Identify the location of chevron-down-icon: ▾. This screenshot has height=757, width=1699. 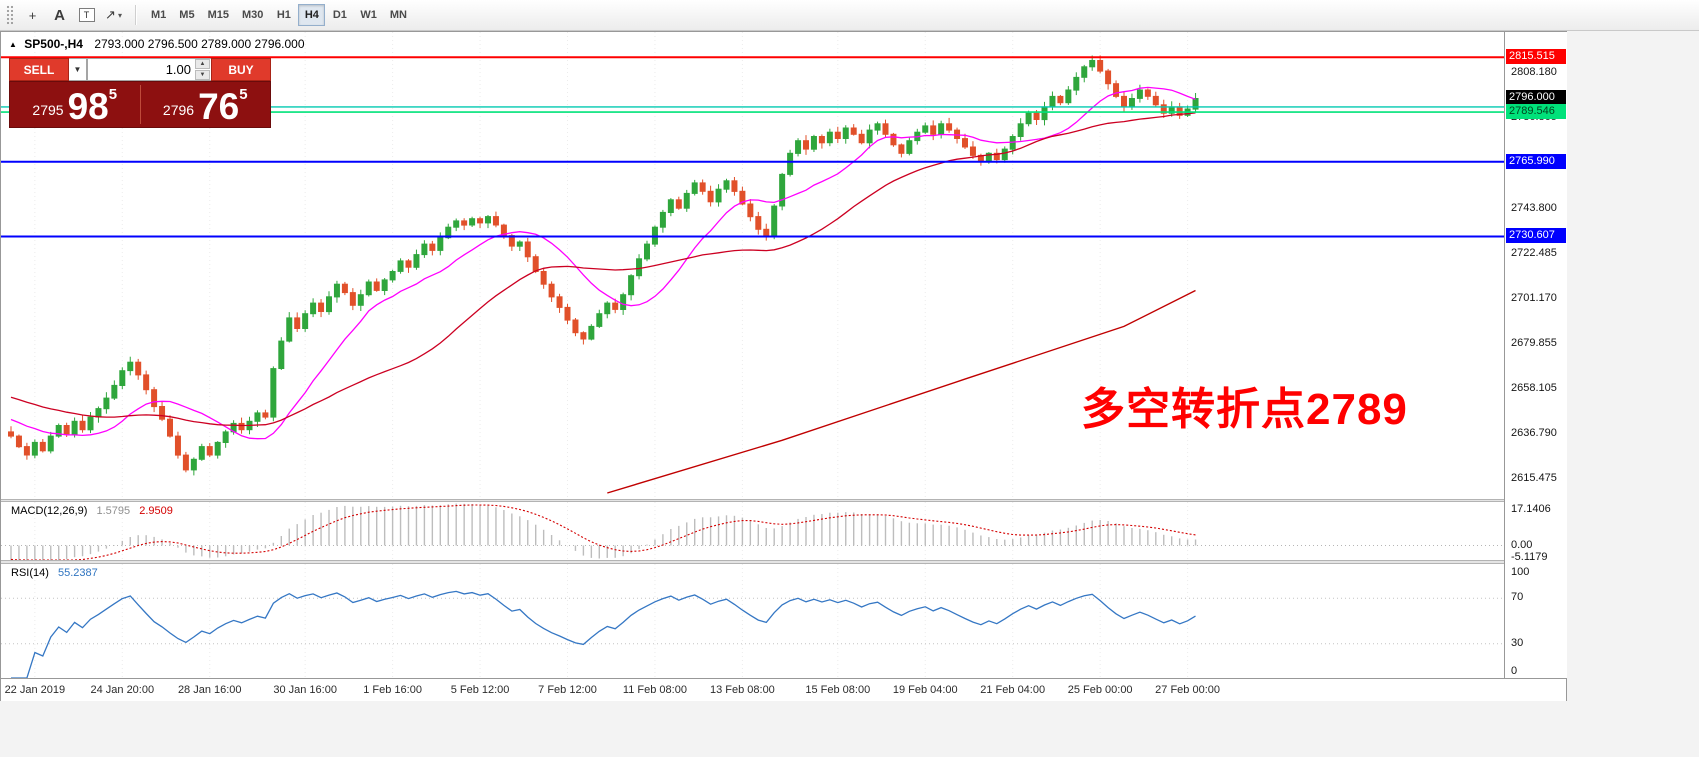
(119, 15).